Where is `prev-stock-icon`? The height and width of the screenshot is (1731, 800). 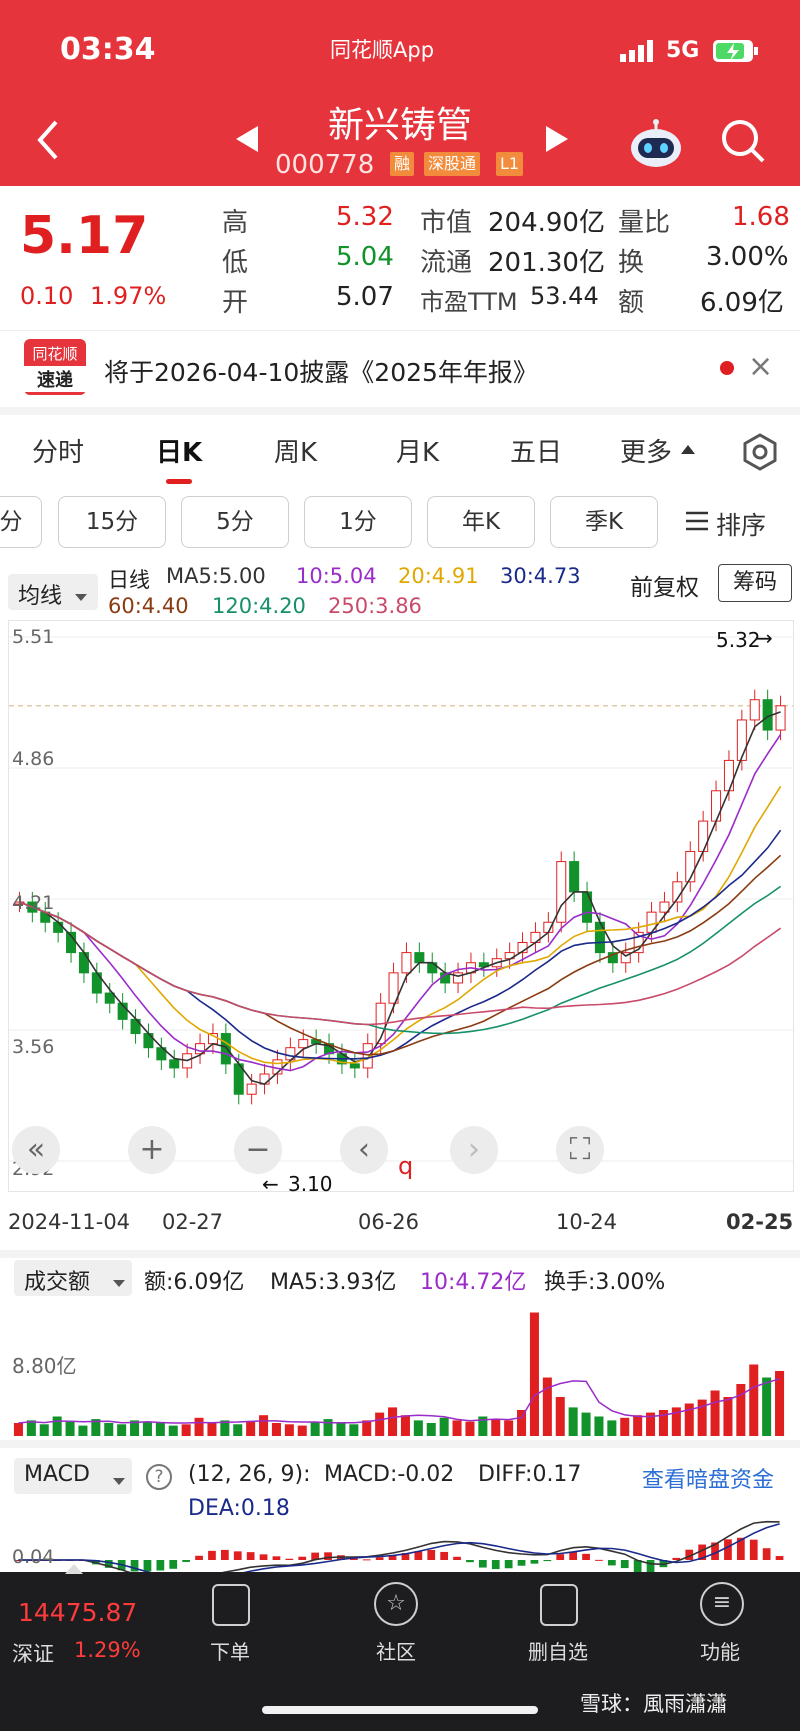
prev-stock-icon is located at coordinates (247, 141).